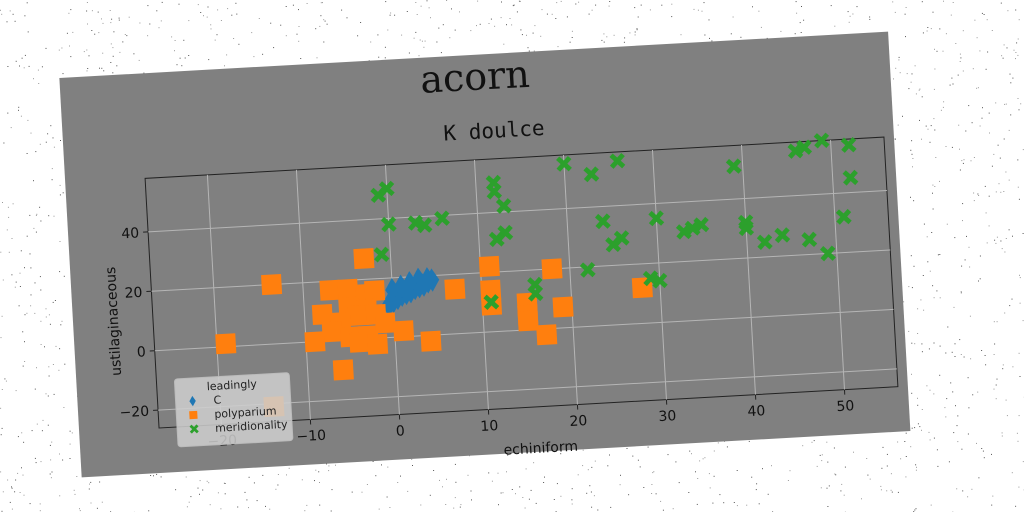 This screenshot has width=1024, height=512. What do you see at coordinates (410, 283) in the screenshot?
I see `diamond-point` at bounding box center [410, 283].